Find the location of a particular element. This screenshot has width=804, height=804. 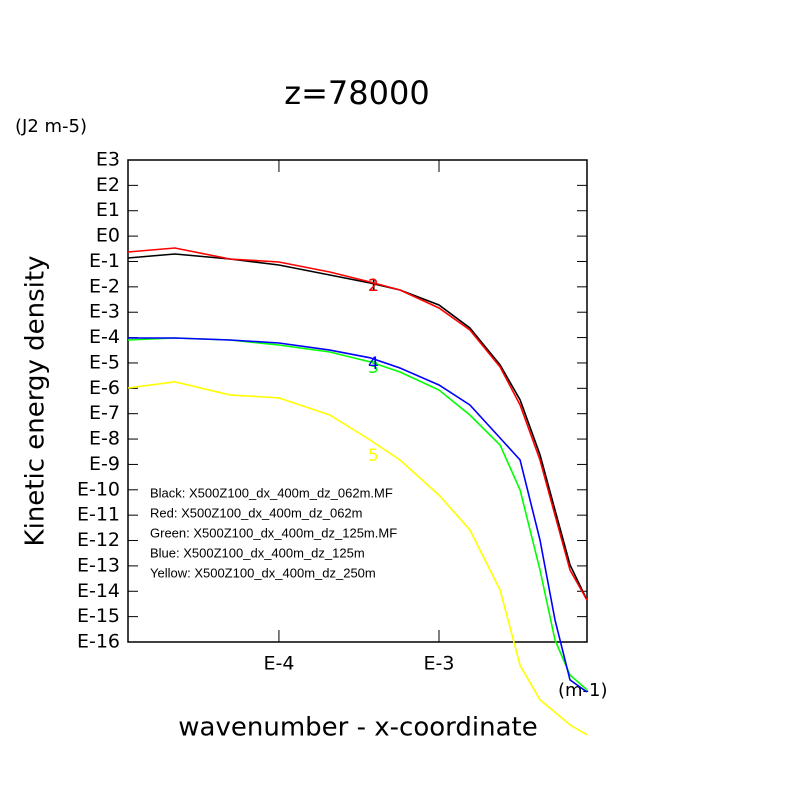

legend-entry: Blue: X500Z100_dx_400m_dz_125m is located at coordinates (257, 552).